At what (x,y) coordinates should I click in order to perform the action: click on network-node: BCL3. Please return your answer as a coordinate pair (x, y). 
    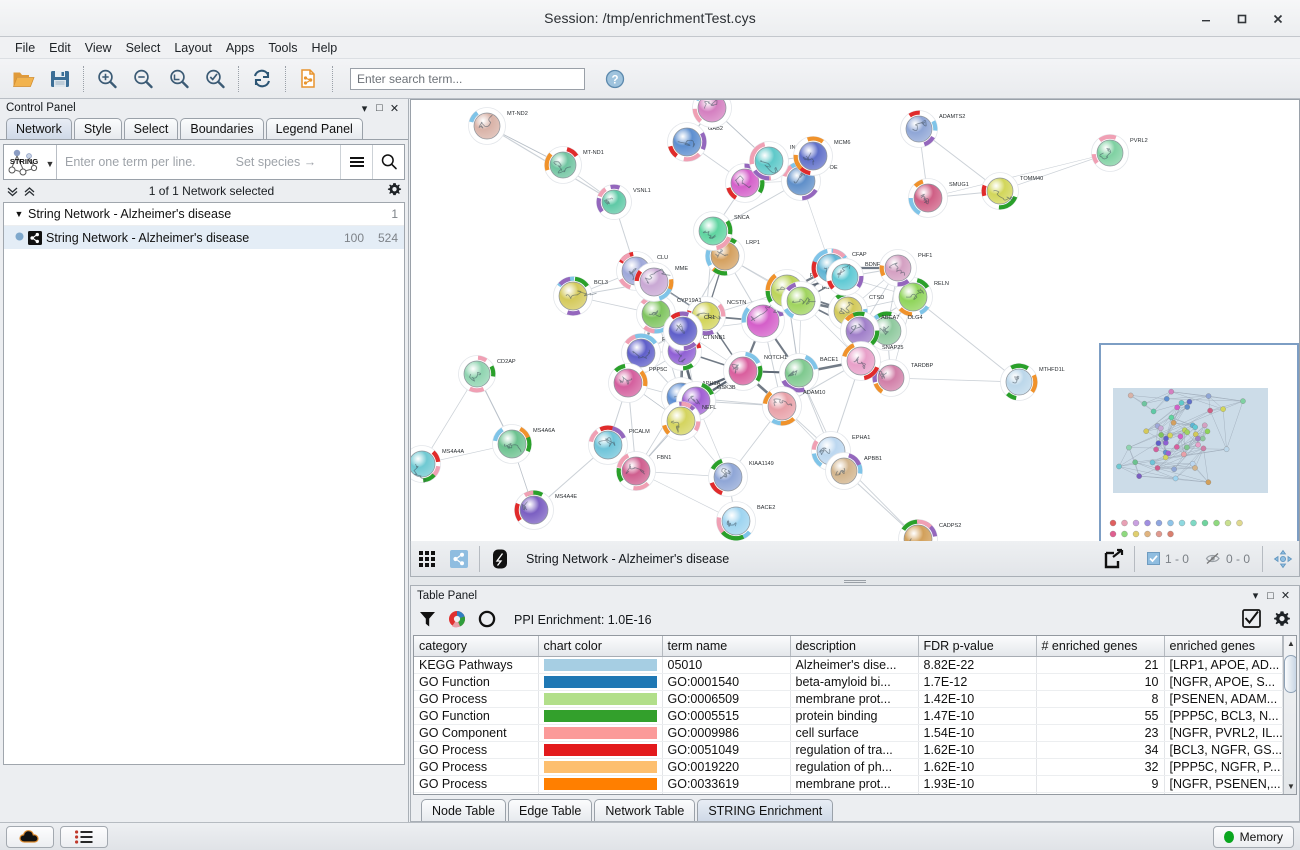
    Looking at the image, I should click on (581, 296).